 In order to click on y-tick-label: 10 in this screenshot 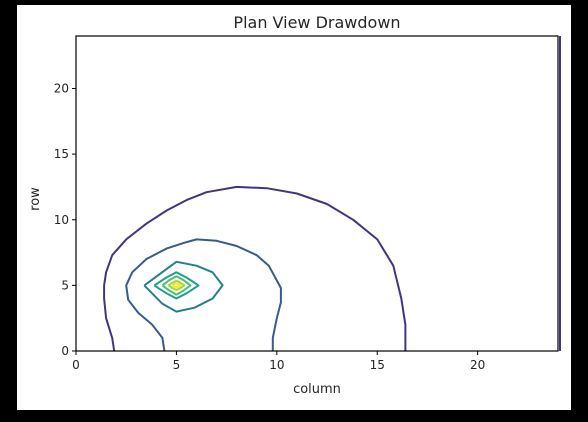, I will do `click(61, 220)`.